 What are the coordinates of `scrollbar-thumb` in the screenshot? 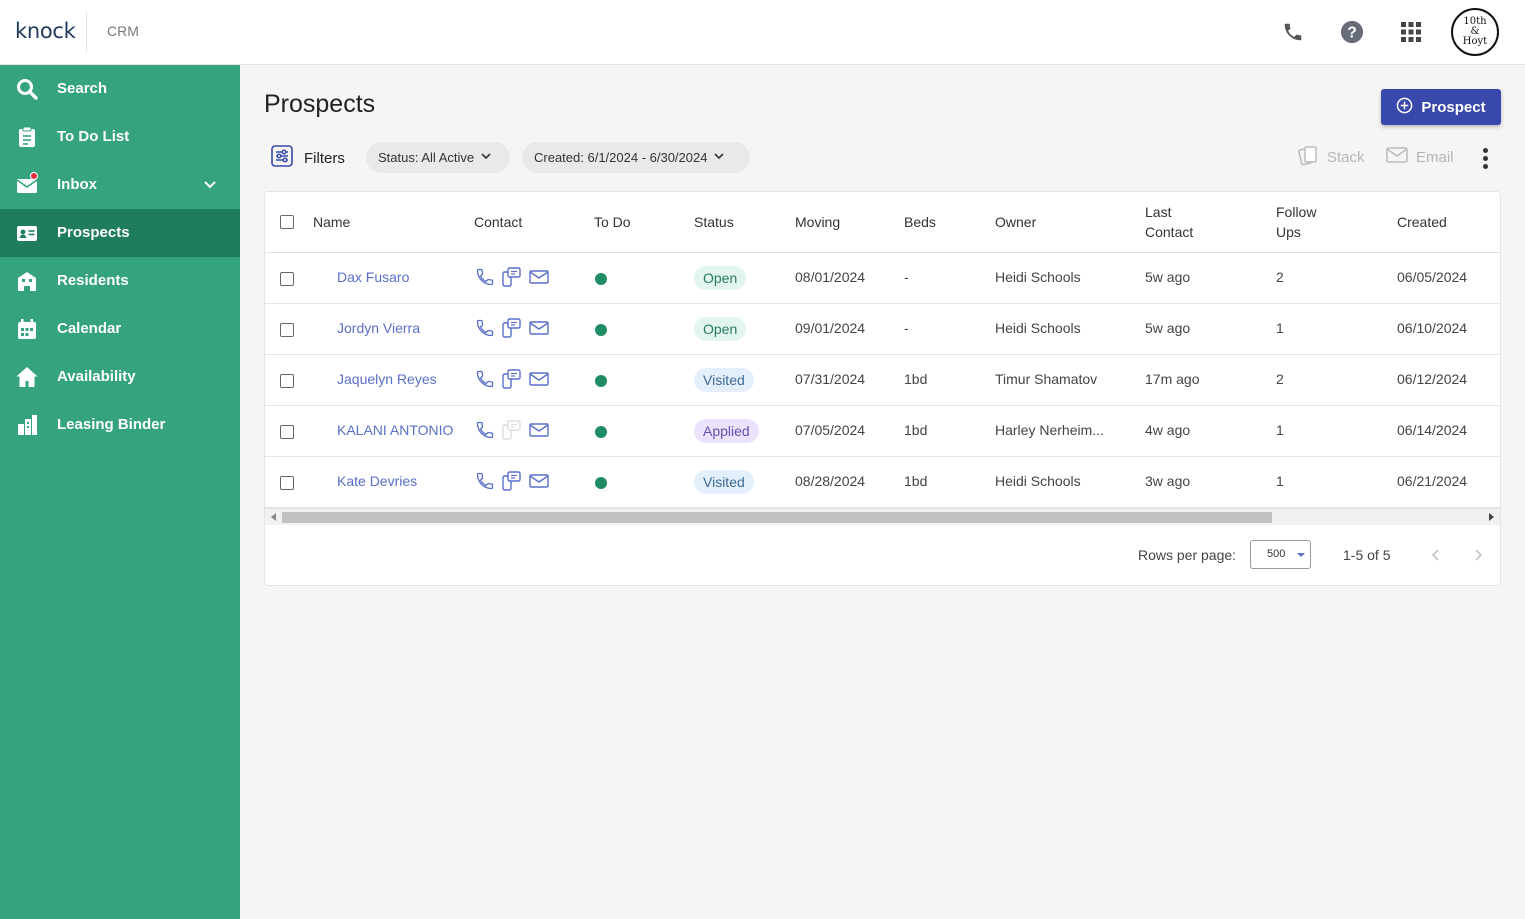 It's located at (777, 517).